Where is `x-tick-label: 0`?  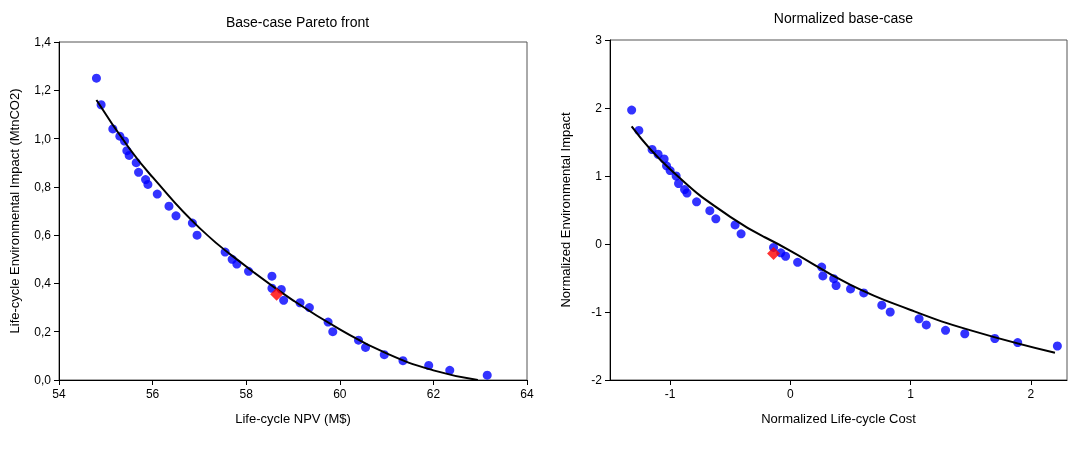 x-tick-label: 0 is located at coordinates (791, 394).